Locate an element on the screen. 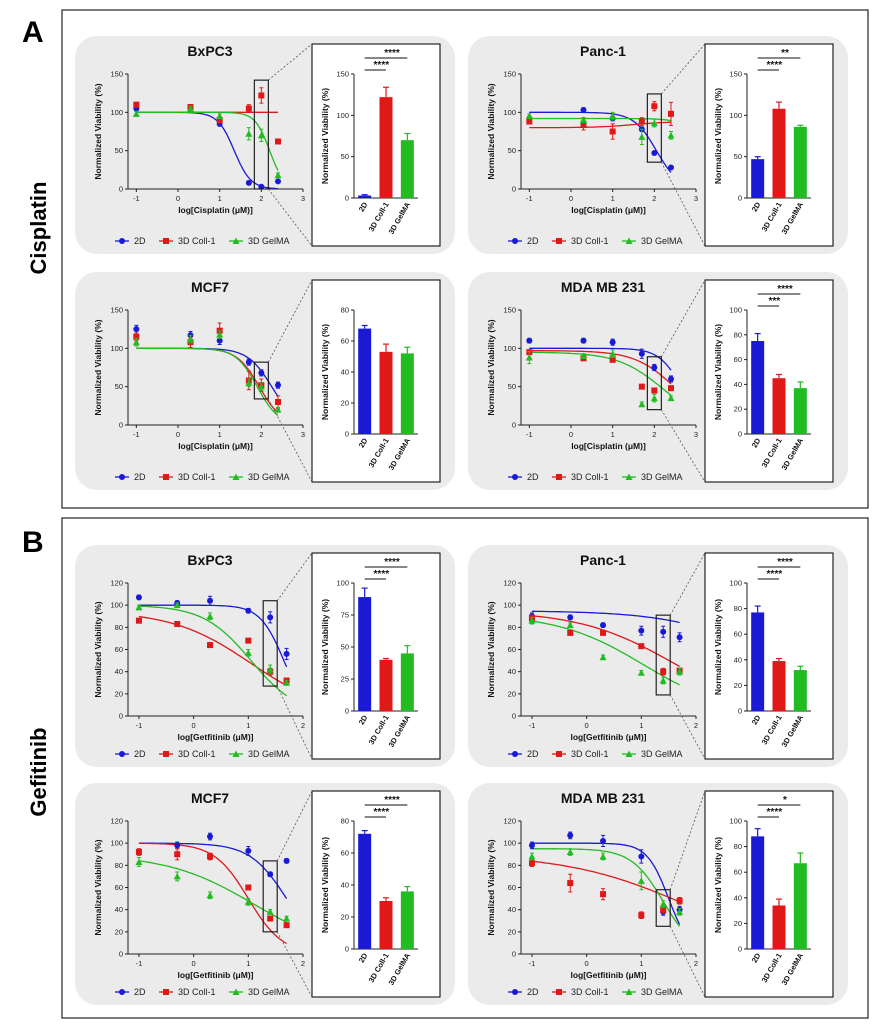 Image resolution: width=874 pixels, height=1024 pixels. y-tick-label: 50 is located at coordinates (119, 386).